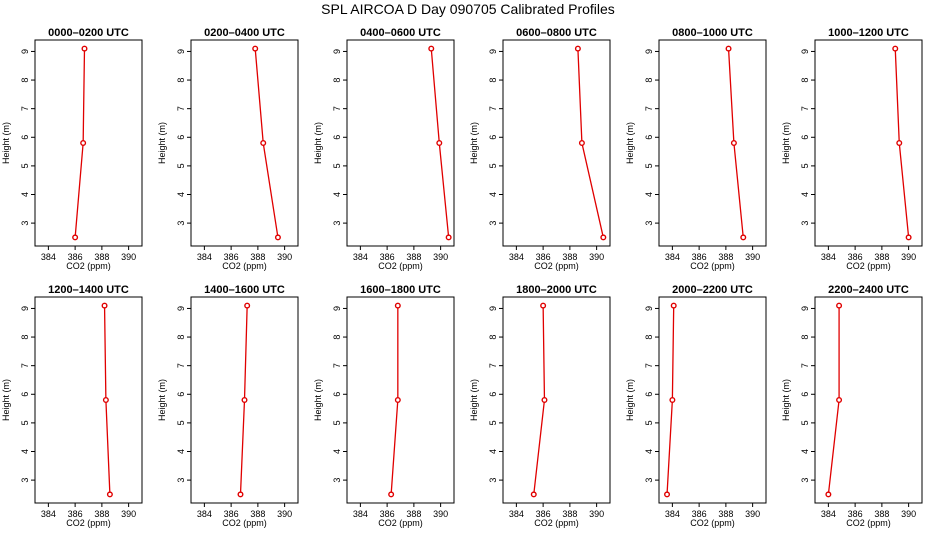 This screenshot has width=936, height=540. I want to click on panel-title: 0000–0200 UTC, so click(88, 33).